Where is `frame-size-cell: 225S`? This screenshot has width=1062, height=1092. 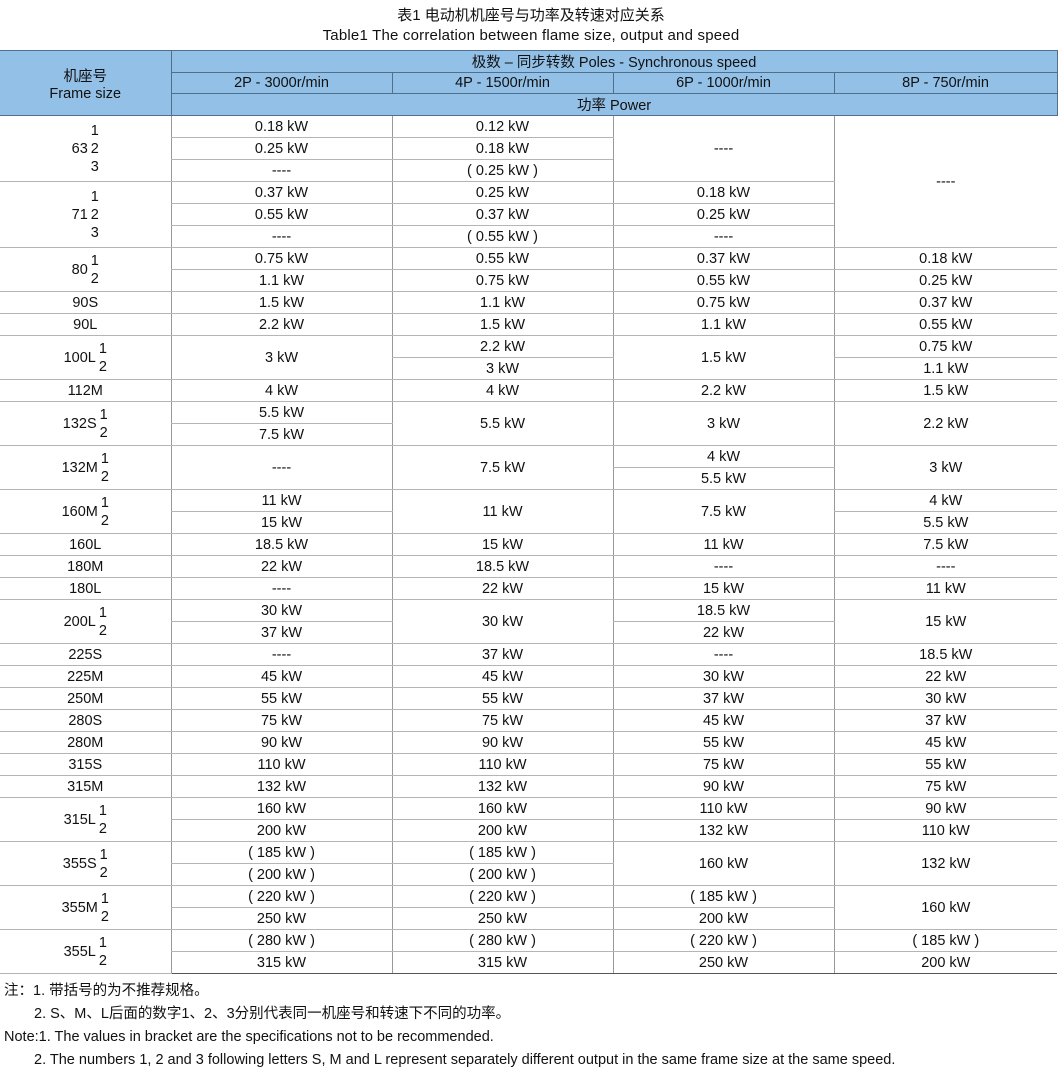 frame-size-cell: 225S is located at coordinates (85, 654).